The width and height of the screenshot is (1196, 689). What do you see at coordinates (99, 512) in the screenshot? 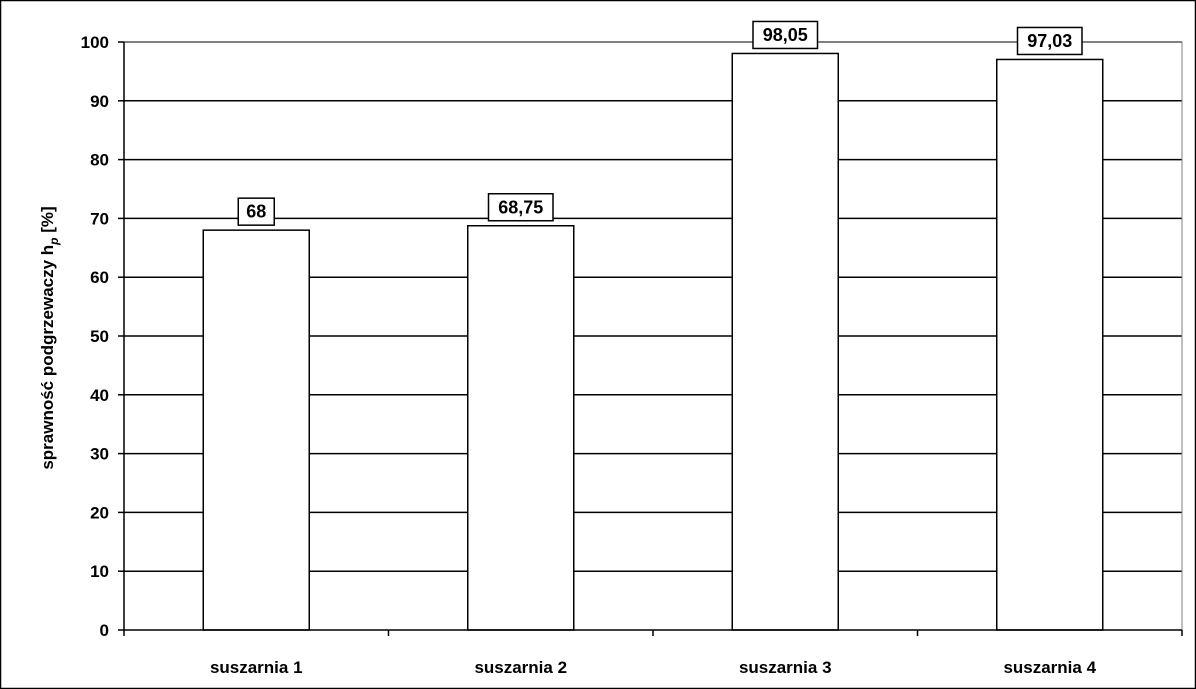
I see `y-tick-label: 20` at bounding box center [99, 512].